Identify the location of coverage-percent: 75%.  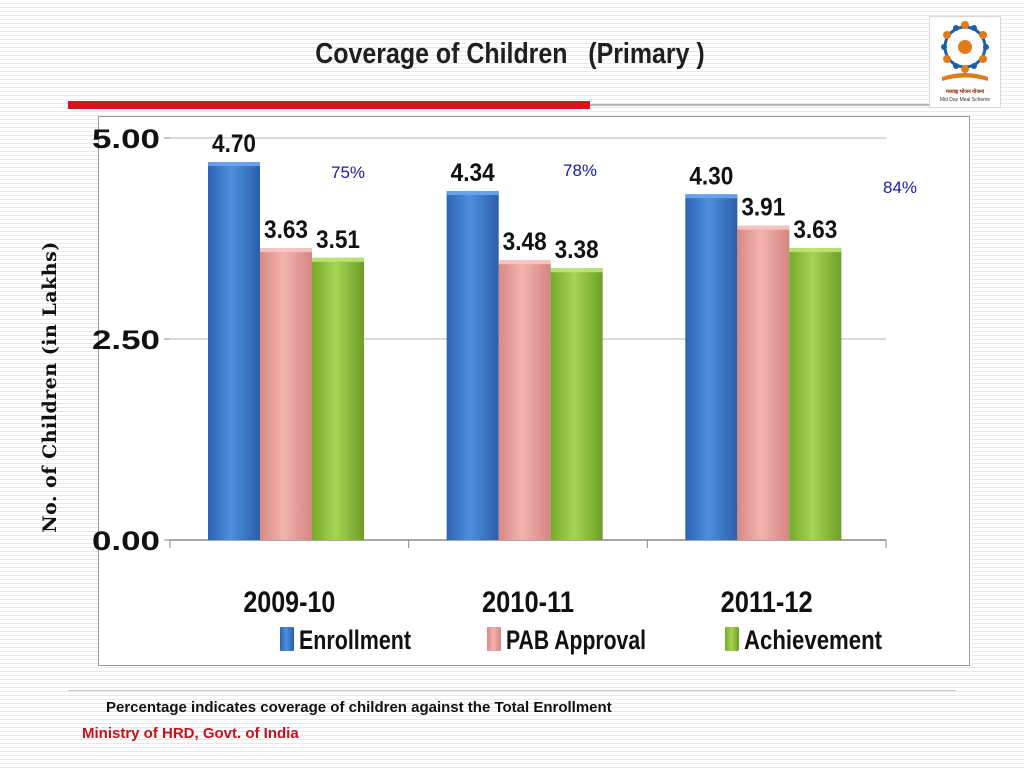
(348, 172).